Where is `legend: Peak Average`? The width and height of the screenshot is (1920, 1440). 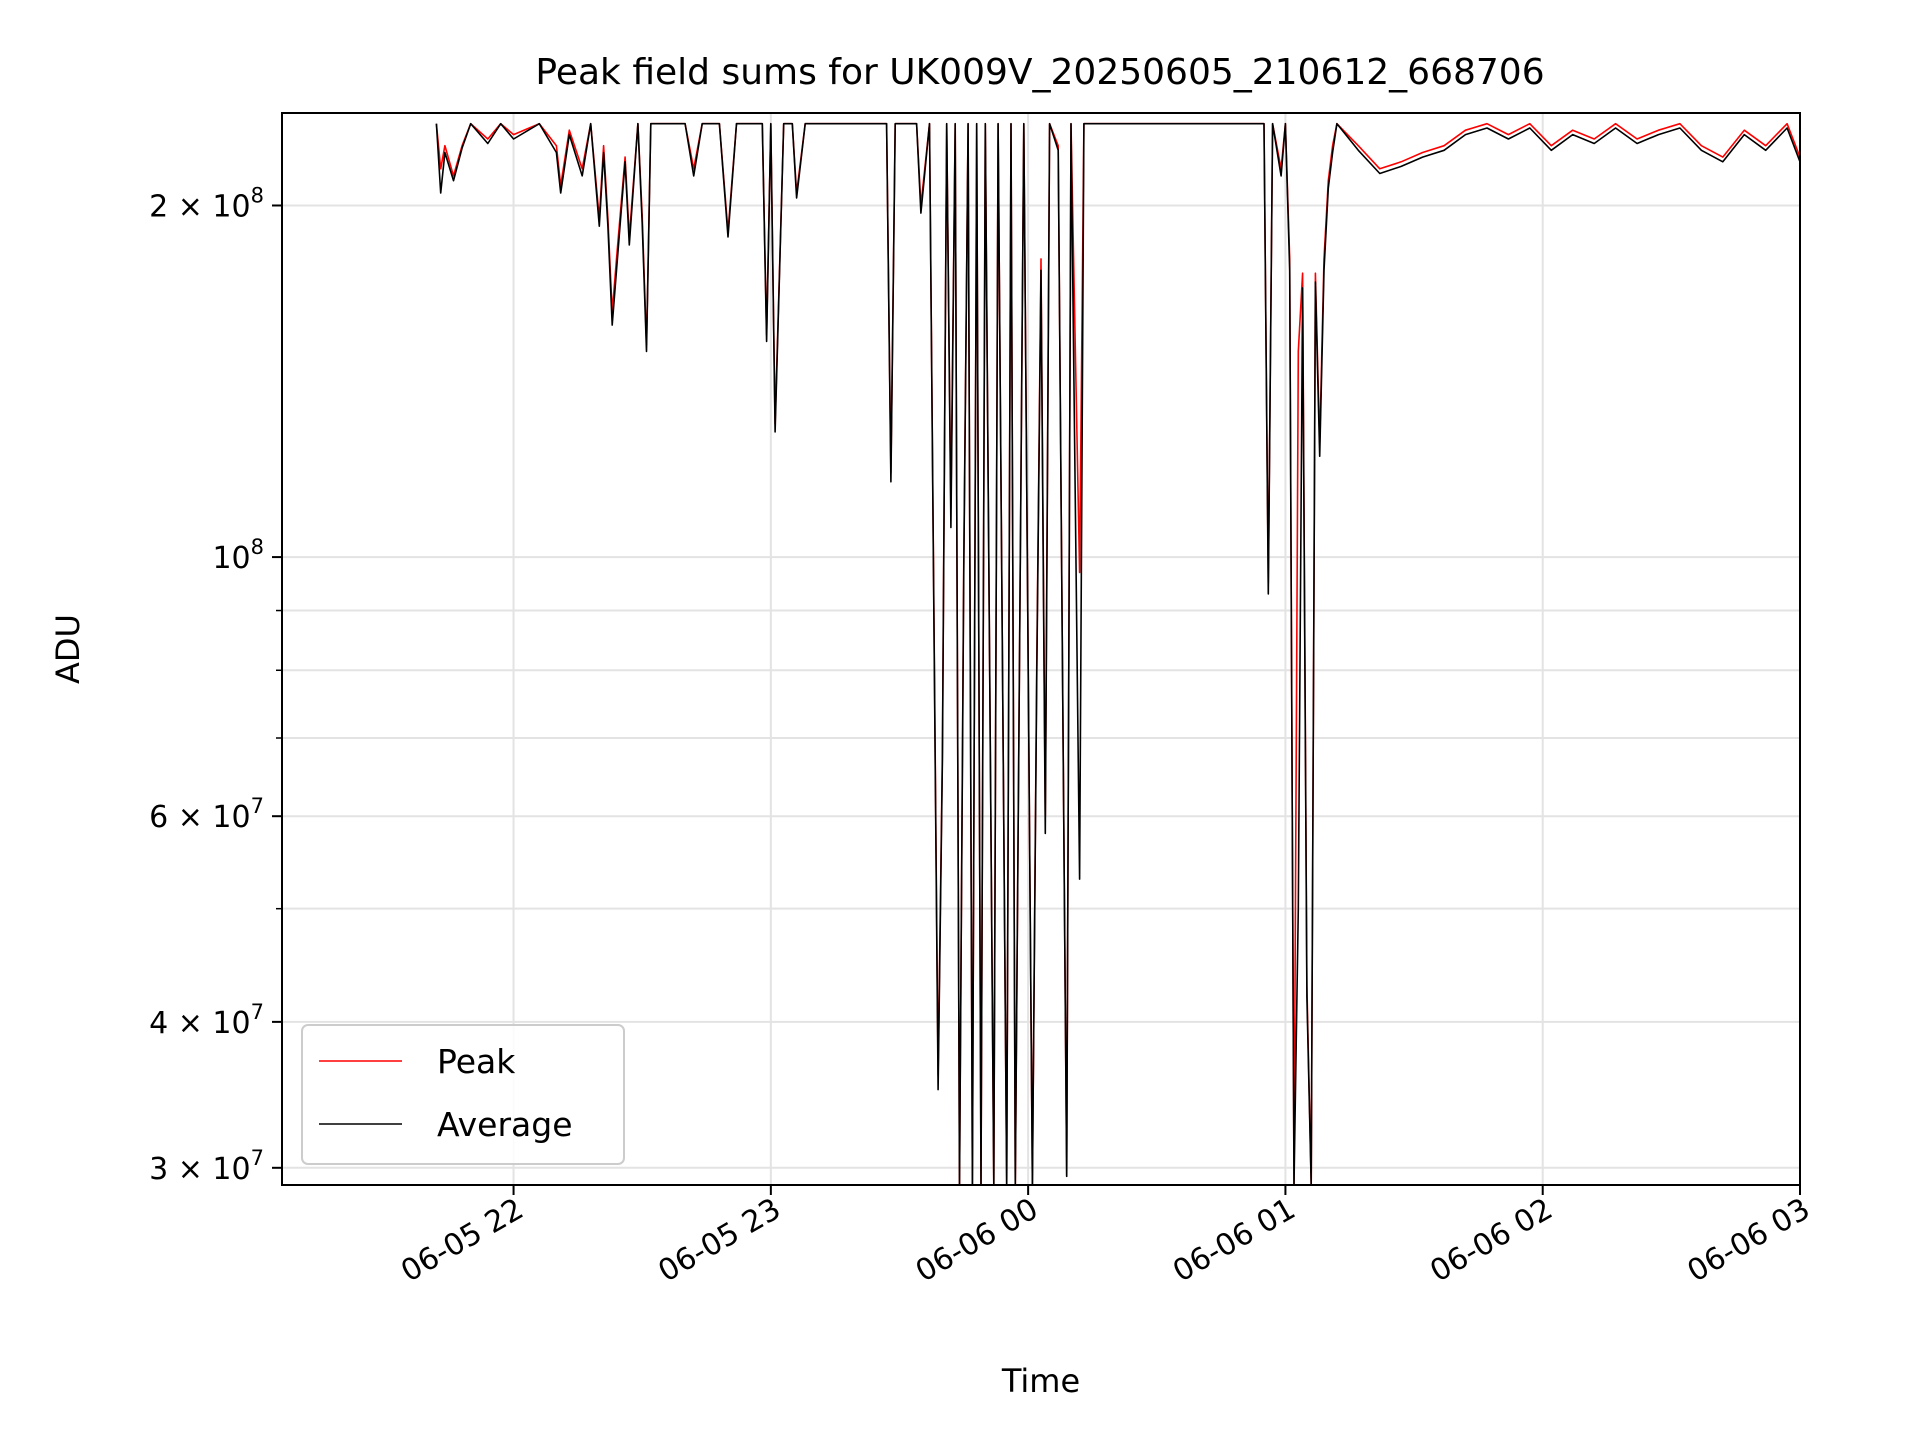
legend: Peak Average is located at coordinates (463, 1094).